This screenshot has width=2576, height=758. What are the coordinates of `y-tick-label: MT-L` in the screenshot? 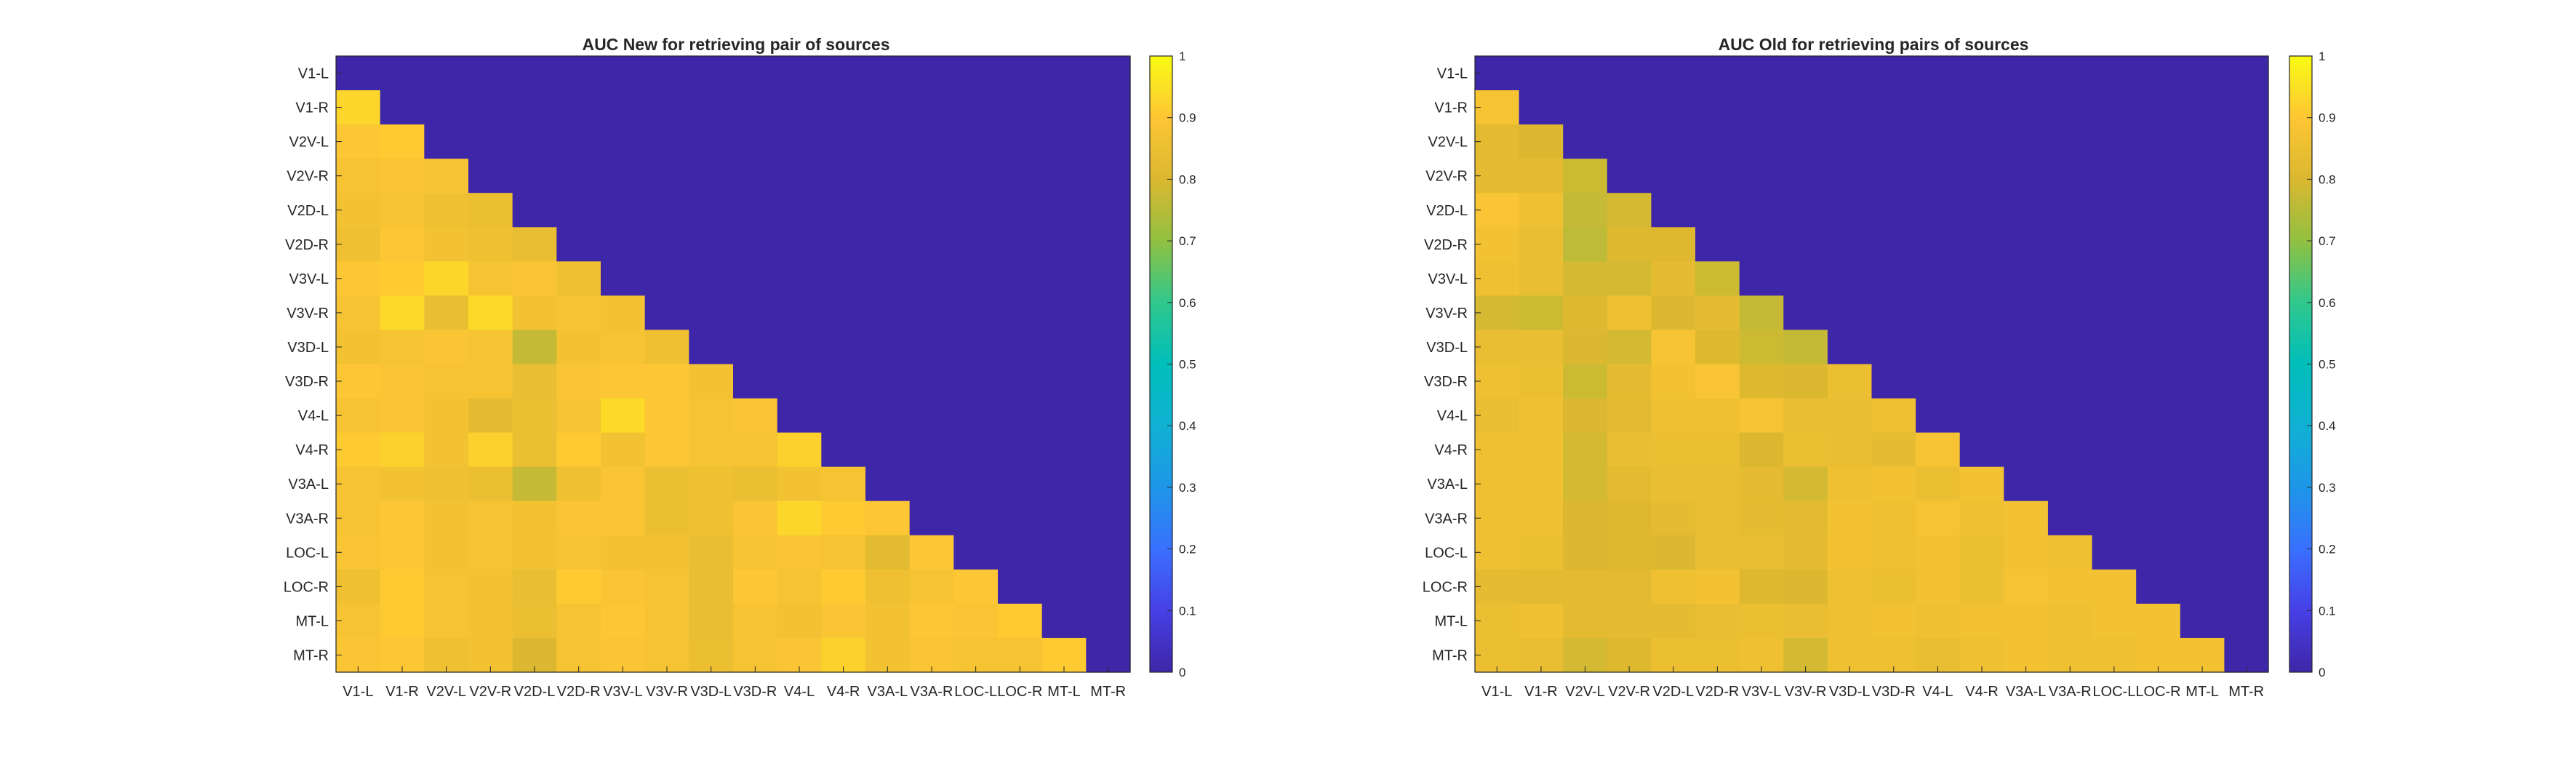 It's located at (312, 621).